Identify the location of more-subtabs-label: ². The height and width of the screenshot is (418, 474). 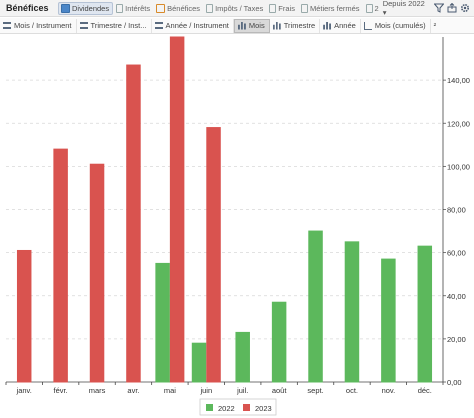
(435, 25).